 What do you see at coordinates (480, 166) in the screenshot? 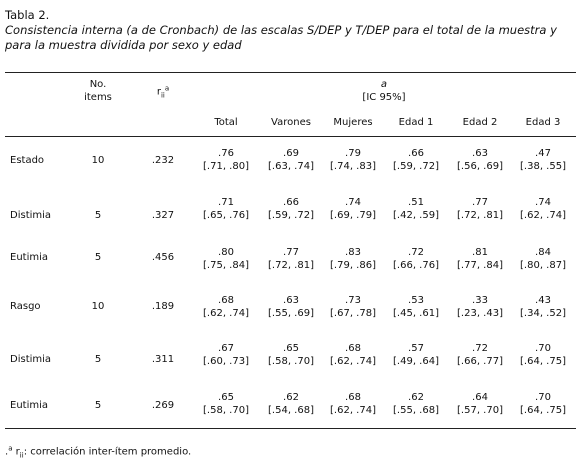
I see `cell-ci: [.56, .69]` at bounding box center [480, 166].